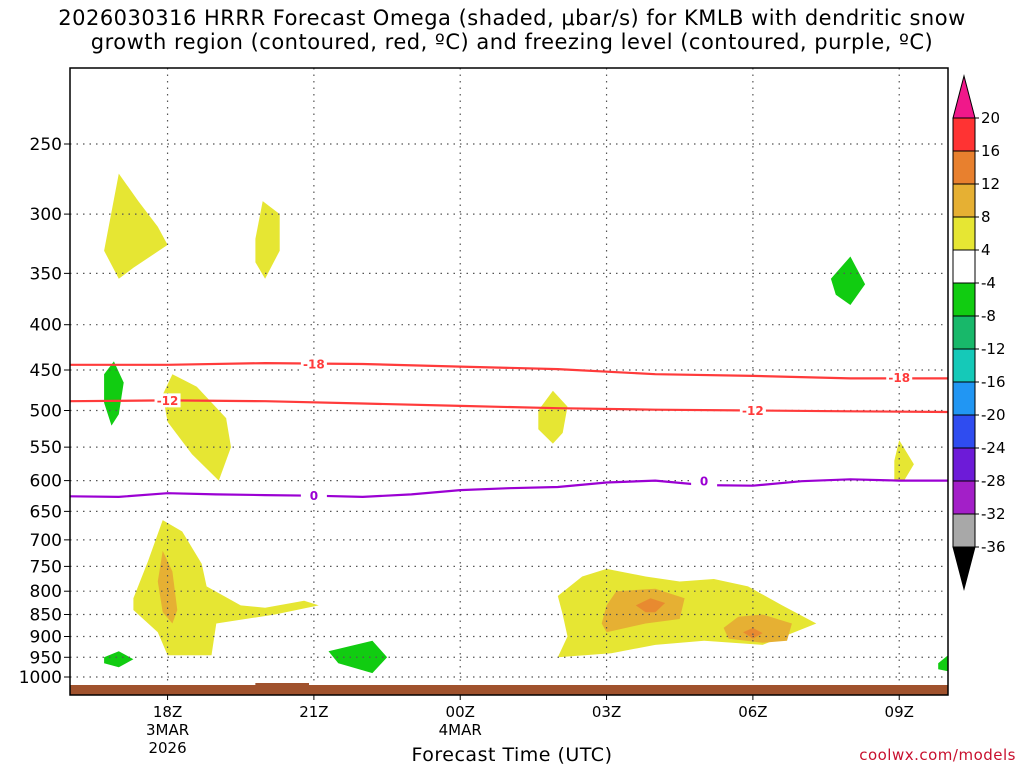 This screenshot has width=1024, height=768. I want to click on y-tick-label-1000: 1000, so click(40, 678).